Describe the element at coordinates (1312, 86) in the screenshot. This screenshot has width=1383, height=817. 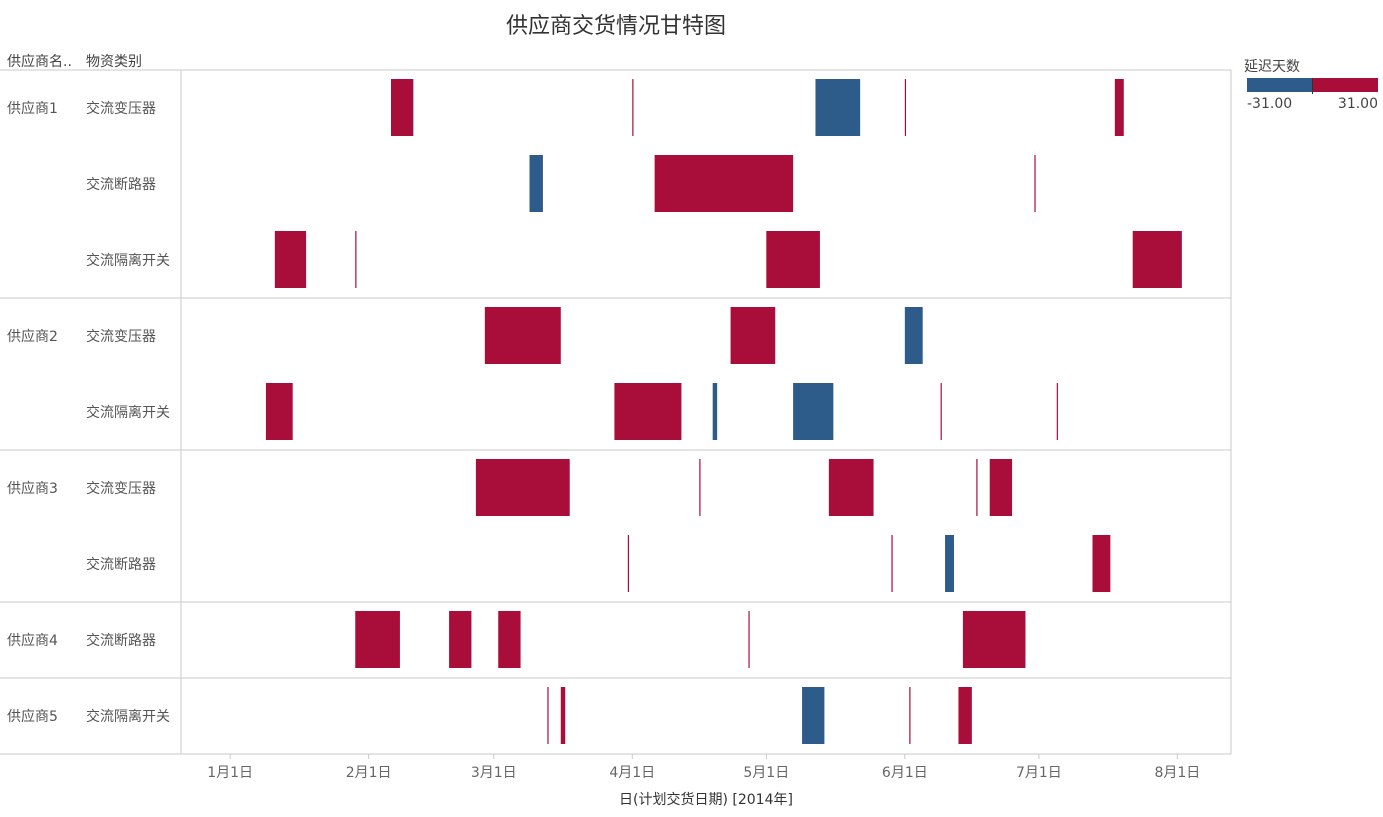
I see `legend-zero-tick` at that location.